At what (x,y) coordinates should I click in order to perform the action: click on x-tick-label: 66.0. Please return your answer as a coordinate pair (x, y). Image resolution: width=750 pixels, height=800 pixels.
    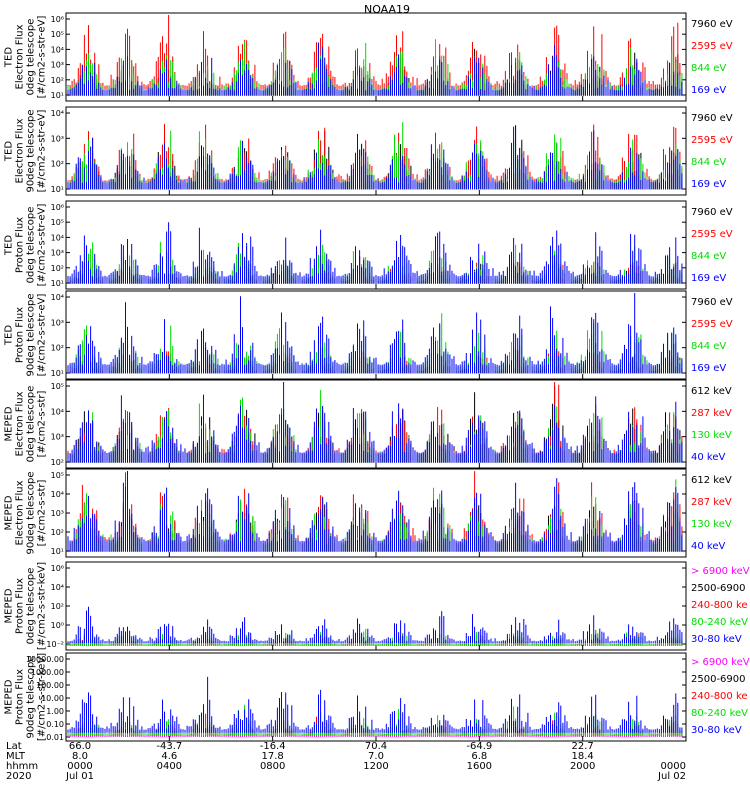
    Looking at the image, I should click on (80, 746).